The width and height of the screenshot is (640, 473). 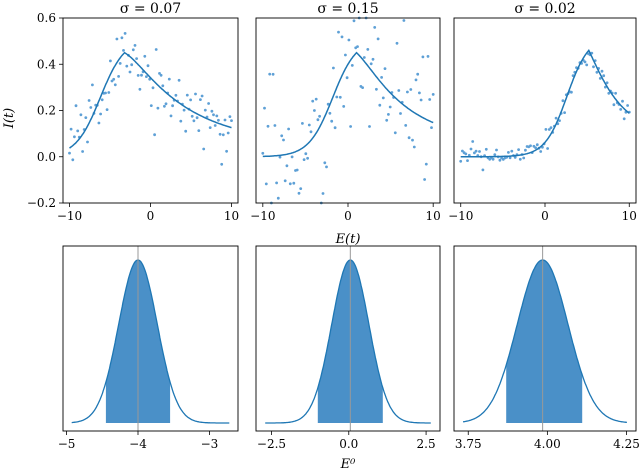 What do you see at coordinates (9, 119) in the screenshot?
I see `top-y-axis-label: I(t)` at bounding box center [9, 119].